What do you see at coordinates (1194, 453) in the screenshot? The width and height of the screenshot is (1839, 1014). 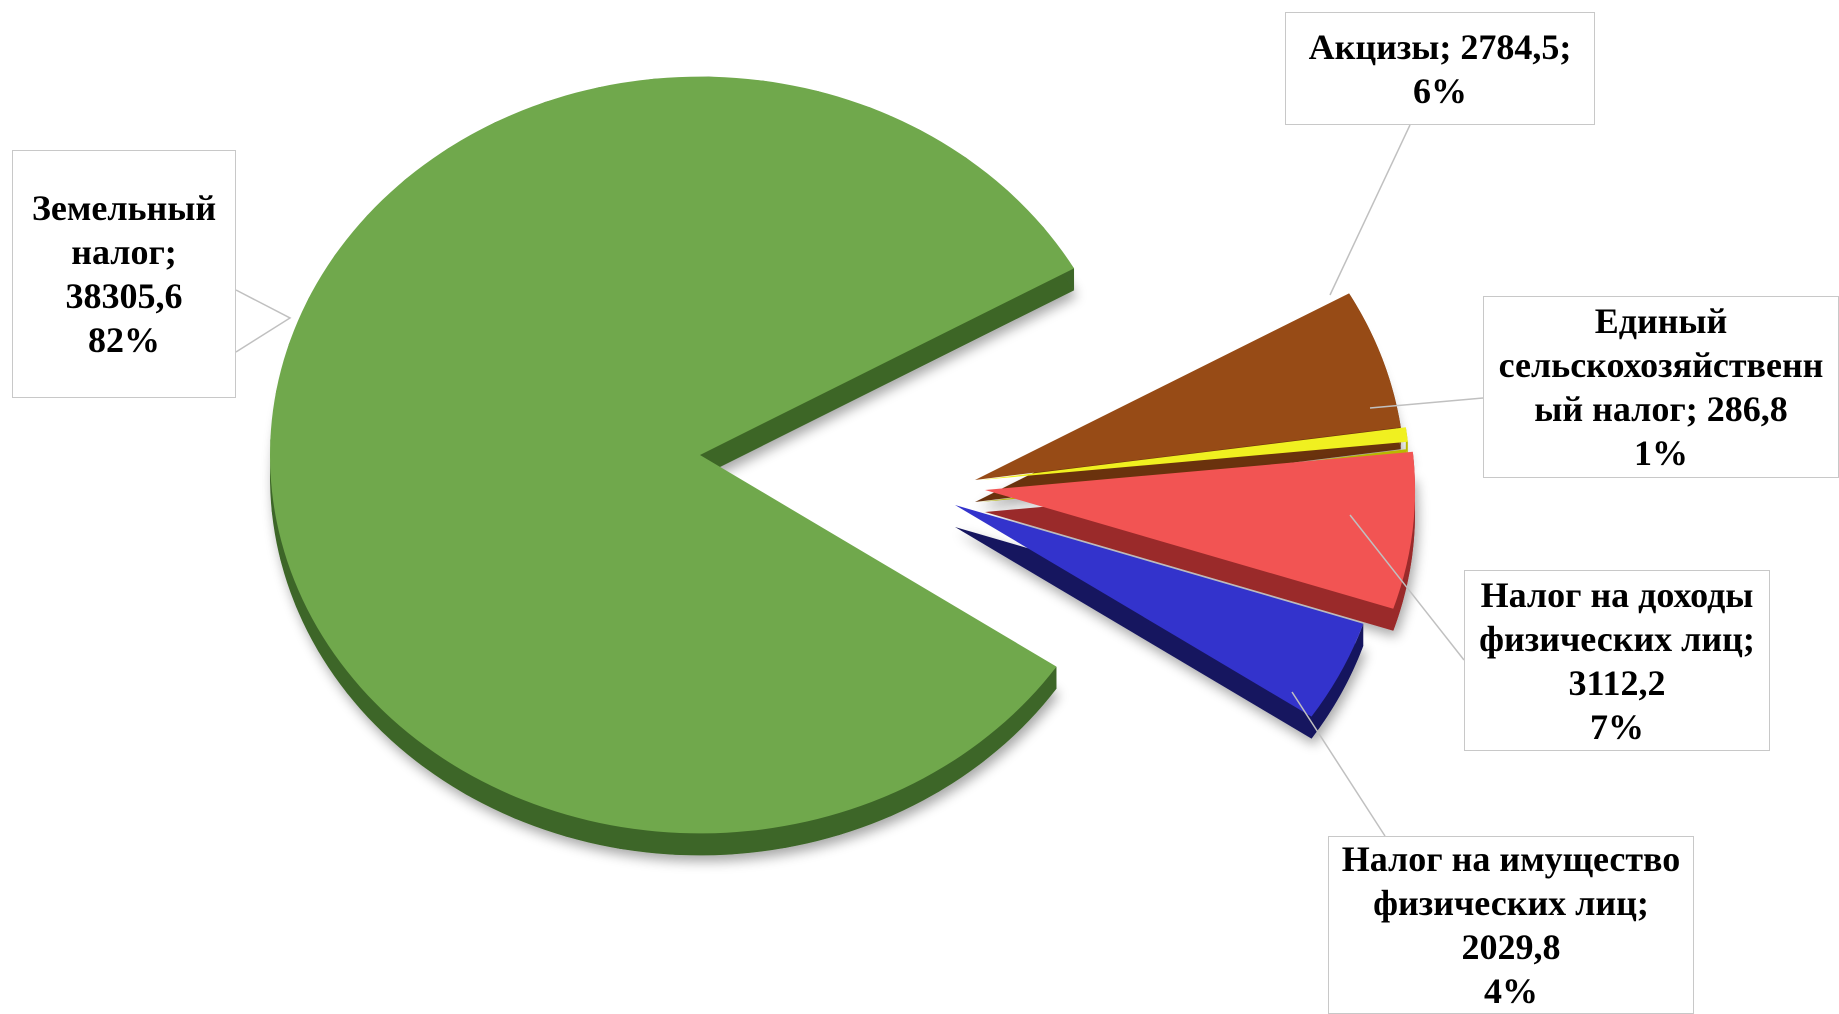 I see `slice-agri-tax` at bounding box center [1194, 453].